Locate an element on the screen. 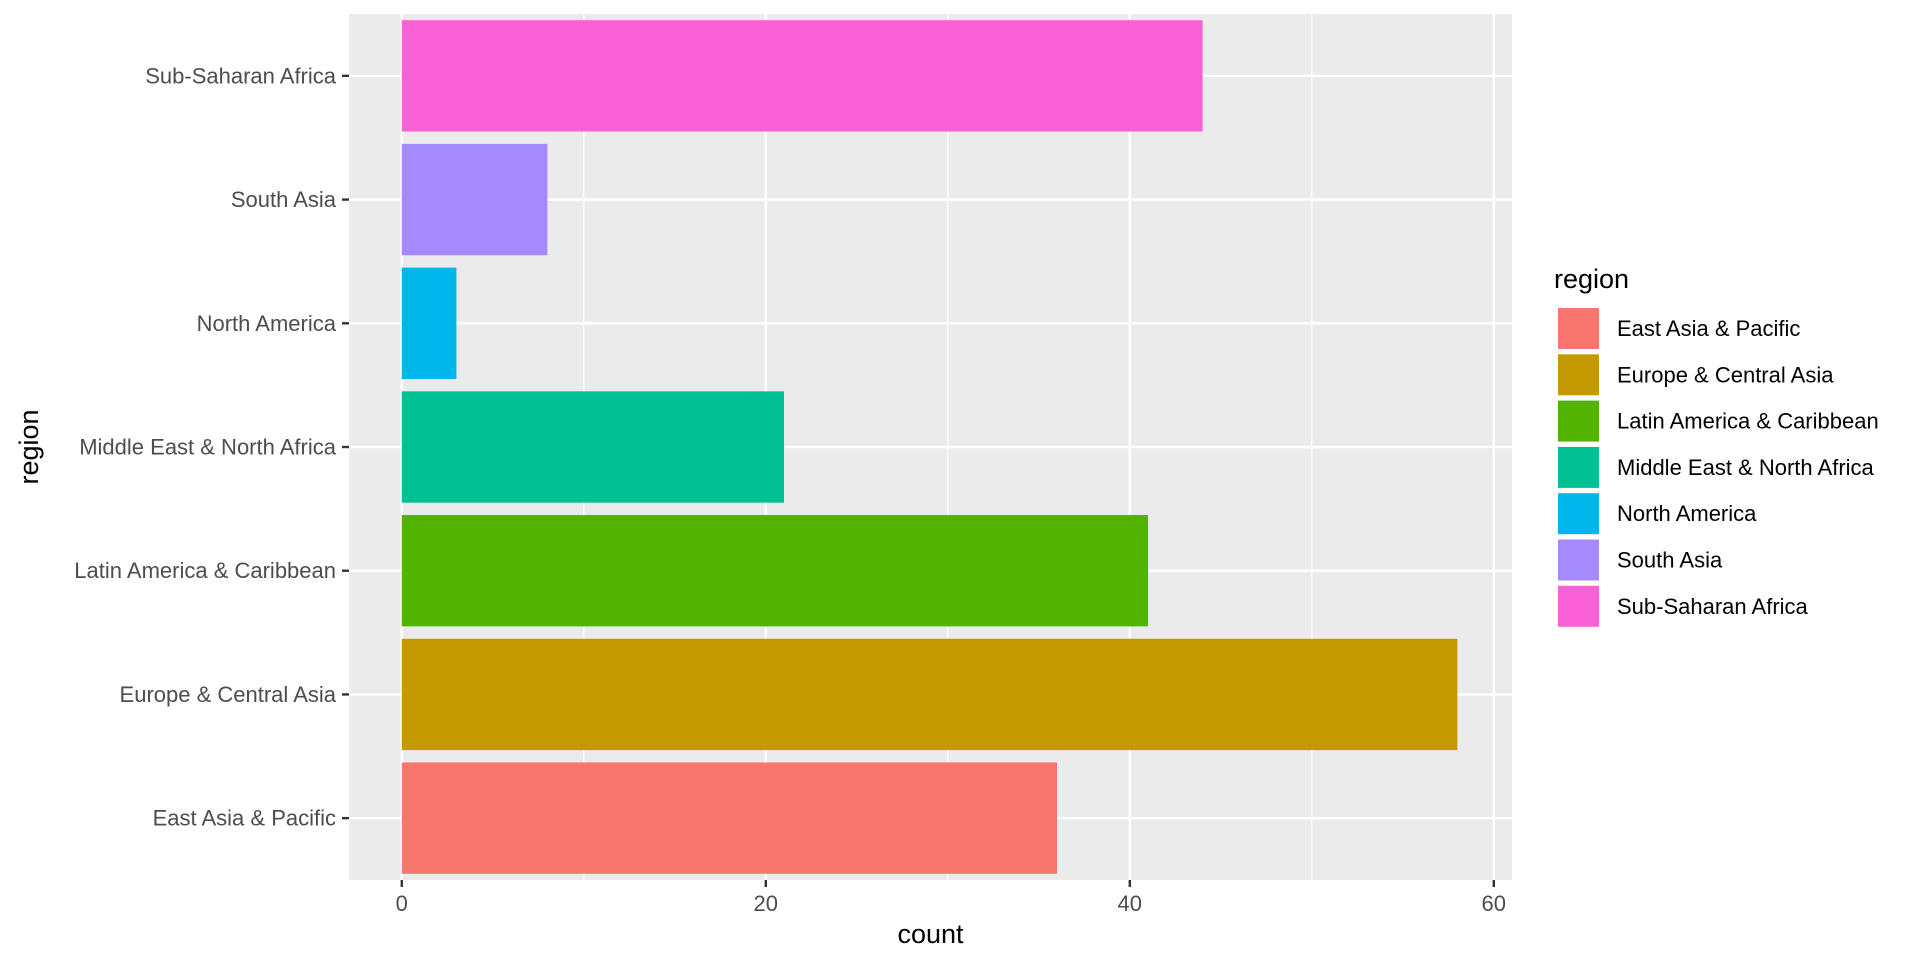  legend-label: East Asia & Pacific is located at coordinates (1708, 328).